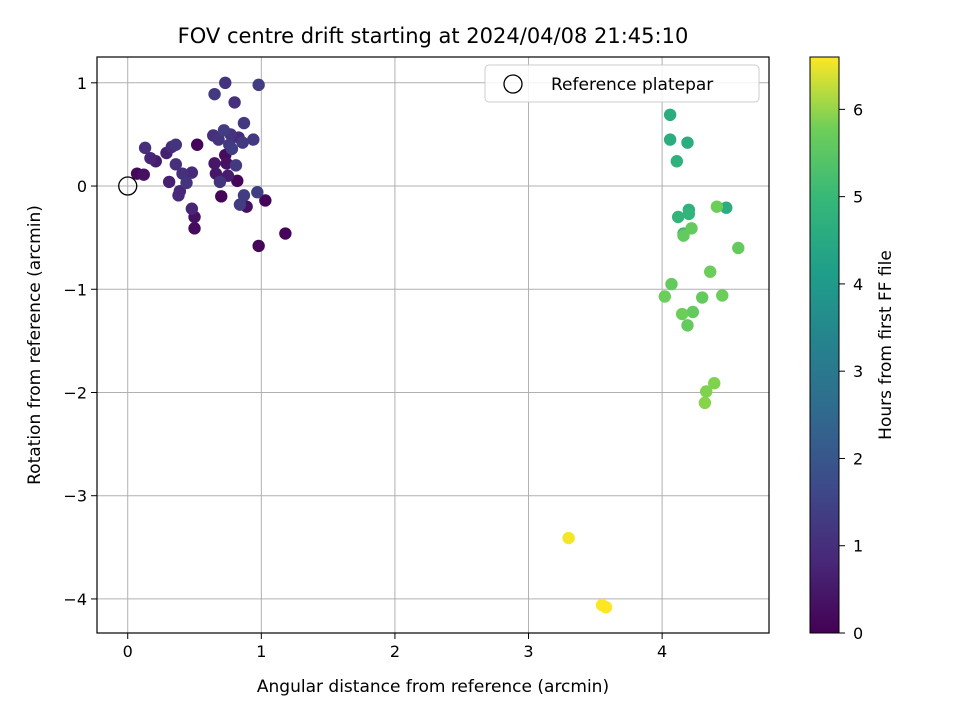  What do you see at coordinates (35, 345) in the screenshot?
I see `y-axis-label: Rotation from reference (arcmin)` at bounding box center [35, 345].